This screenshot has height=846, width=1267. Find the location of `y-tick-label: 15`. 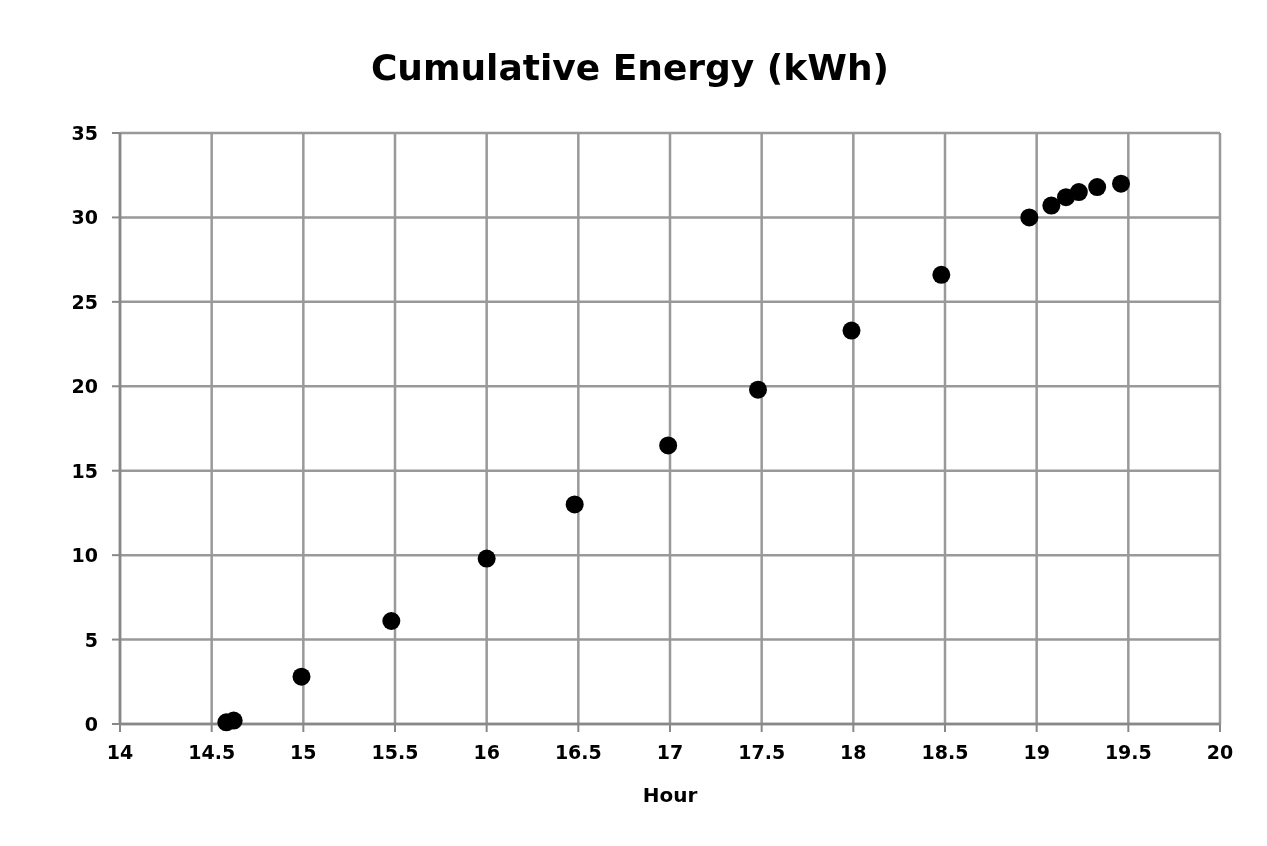

y-tick-label: 15 is located at coordinates (84, 470).